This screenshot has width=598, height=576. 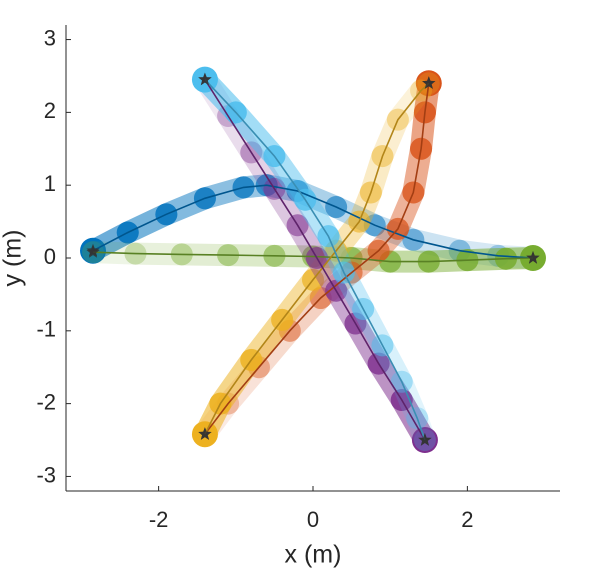 I want to click on y-tick-label: -1, so click(x=46, y=329).